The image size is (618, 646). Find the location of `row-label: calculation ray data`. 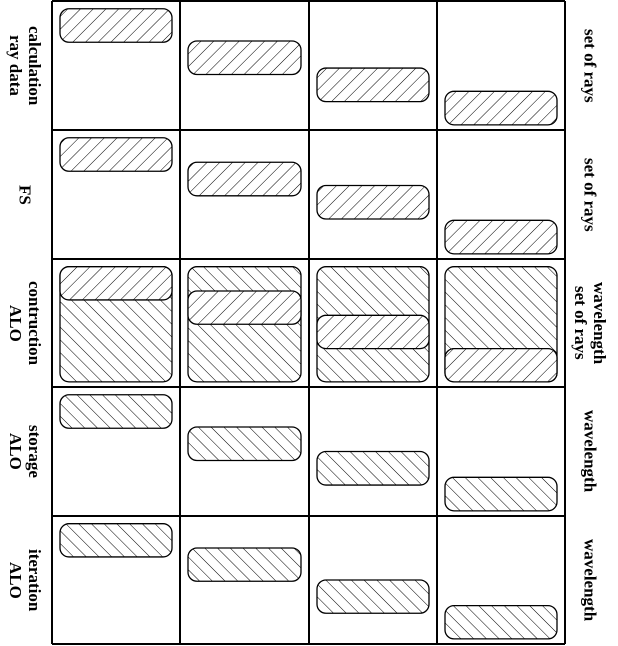

row-label: calculation ray data is located at coordinates (25, 65).